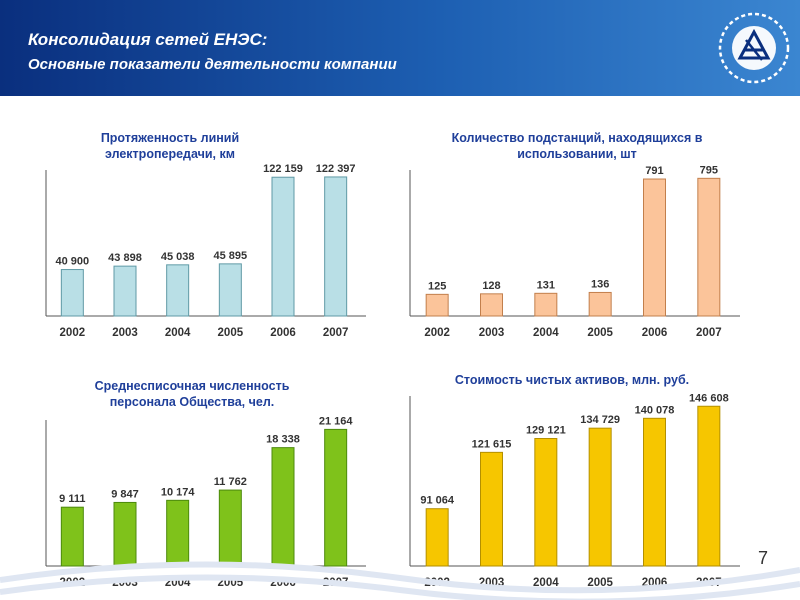 The height and width of the screenshot is (600, 800). What do you see at coordinates (492, 444) in the screenshot?
I see `data-label: 121 615` at bounding box center [492, 444].